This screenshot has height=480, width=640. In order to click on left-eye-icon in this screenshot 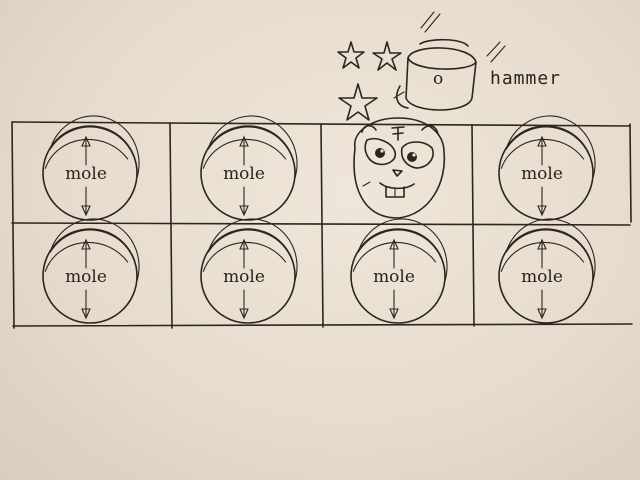, I will do `click(380, 153)`.